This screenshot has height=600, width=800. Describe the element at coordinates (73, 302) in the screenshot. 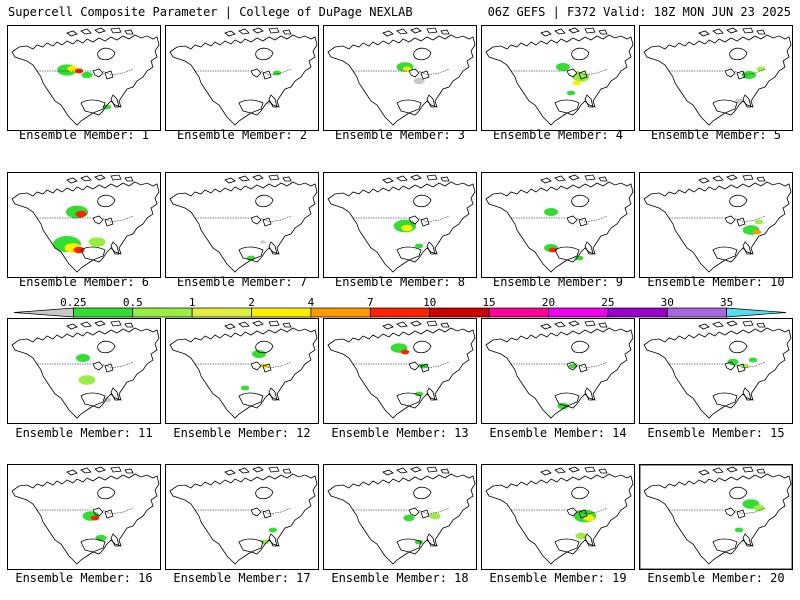

I see `legend-tick-label: 0.25` at that location.